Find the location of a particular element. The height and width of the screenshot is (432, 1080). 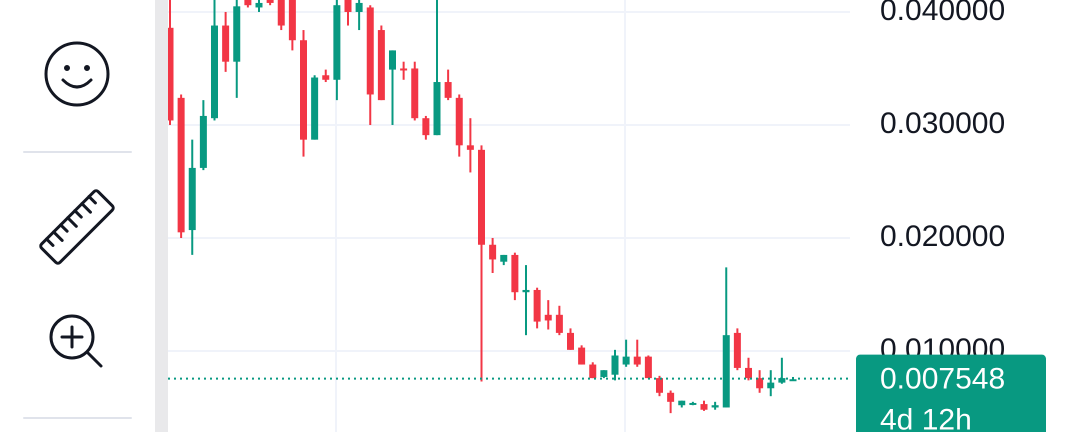

toolbar is located at coordinates (77, 230).